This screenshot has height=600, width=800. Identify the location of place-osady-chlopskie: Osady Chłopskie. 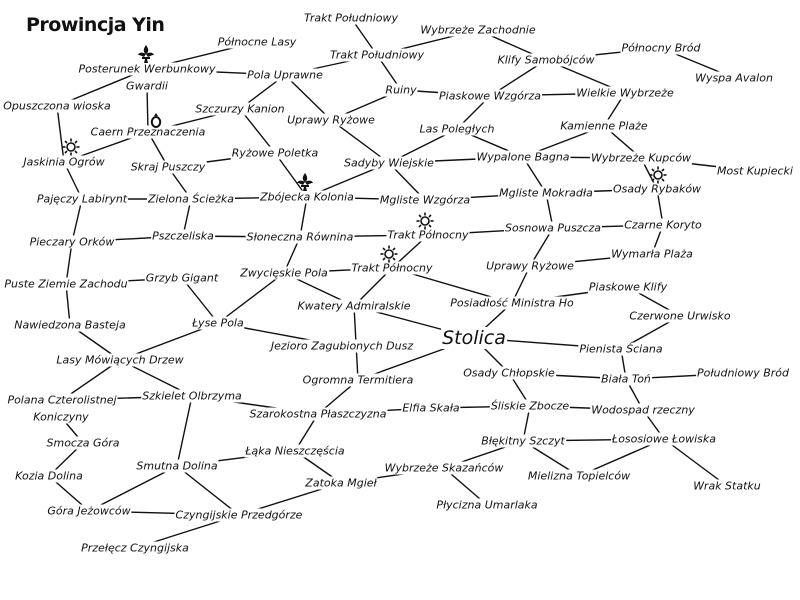
(509, 373).